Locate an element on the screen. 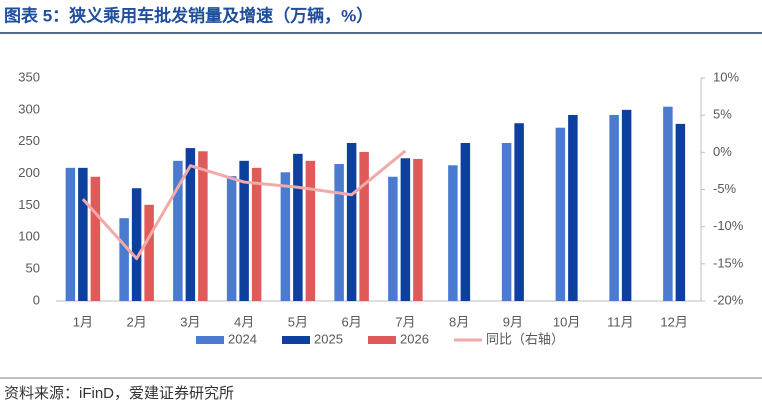  x-tick-label: 4月 is located at coordinates (244, 321).